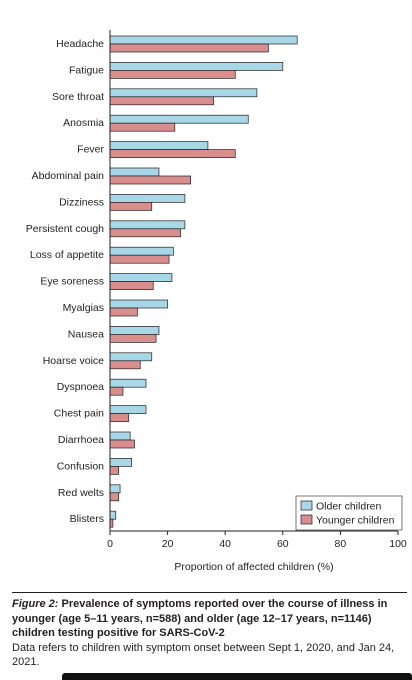  I want to click on x-tick-label: 100, so click(398, 544).